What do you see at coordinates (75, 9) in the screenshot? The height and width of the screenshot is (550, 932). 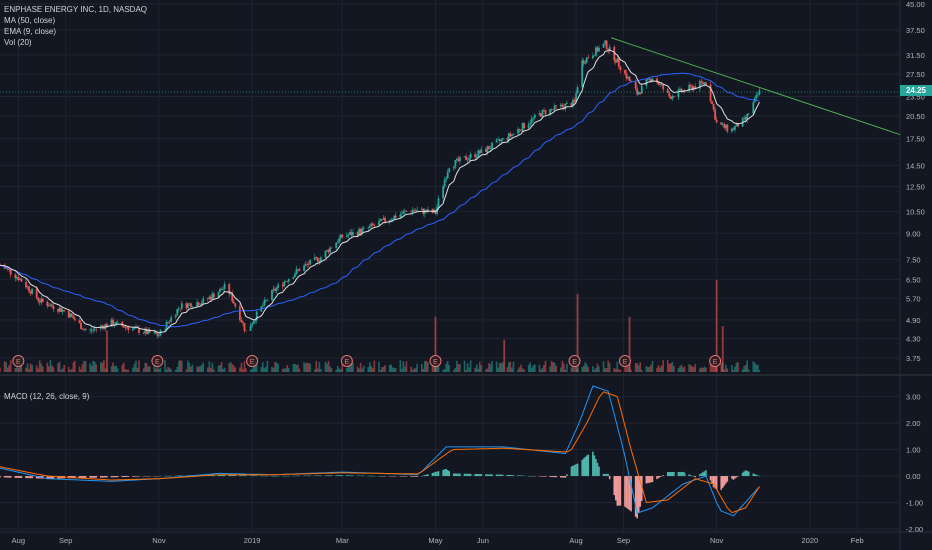 I see `symbol-title: ENPHASE ENERGY INC, 1D, NASDAQ` at bounding box center [75, 9].